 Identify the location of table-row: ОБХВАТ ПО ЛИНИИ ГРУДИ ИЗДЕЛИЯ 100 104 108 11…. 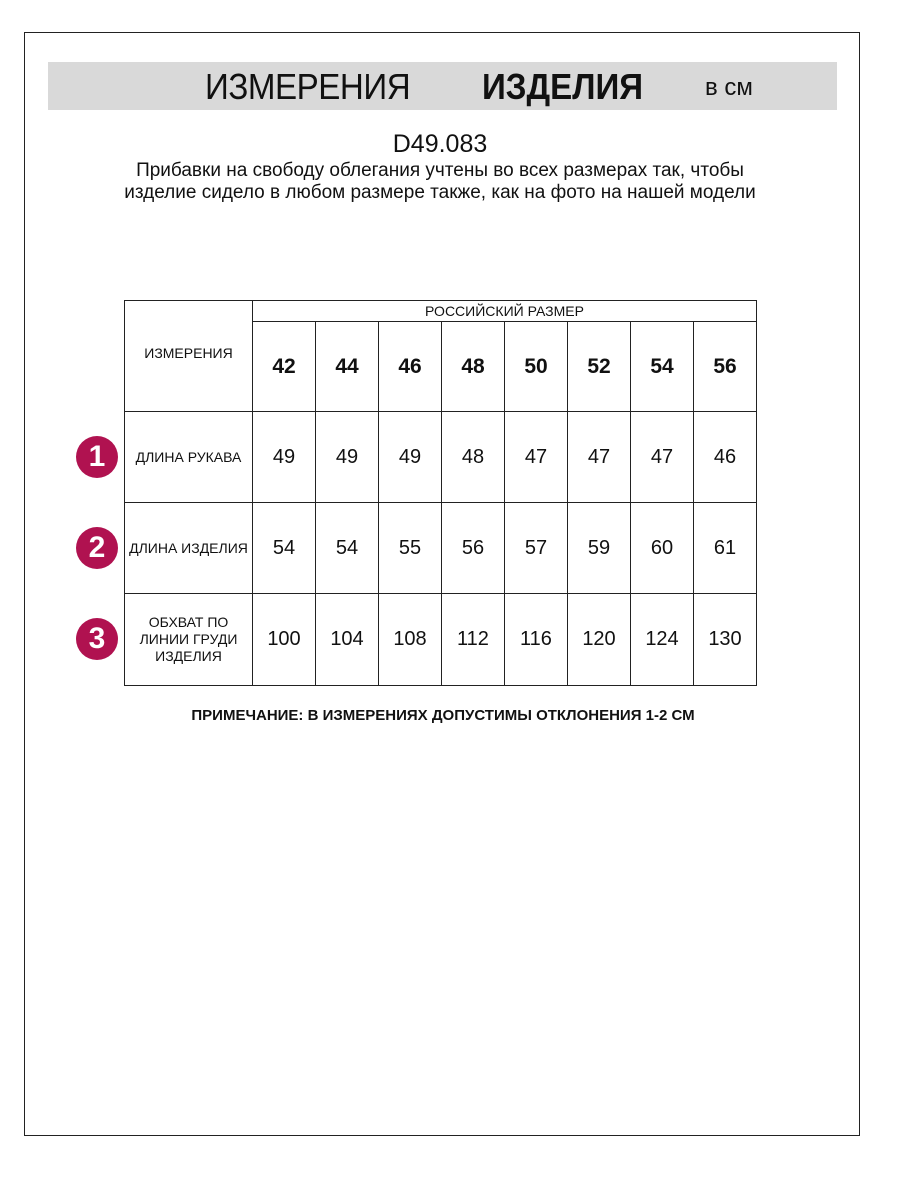
(440, 639).